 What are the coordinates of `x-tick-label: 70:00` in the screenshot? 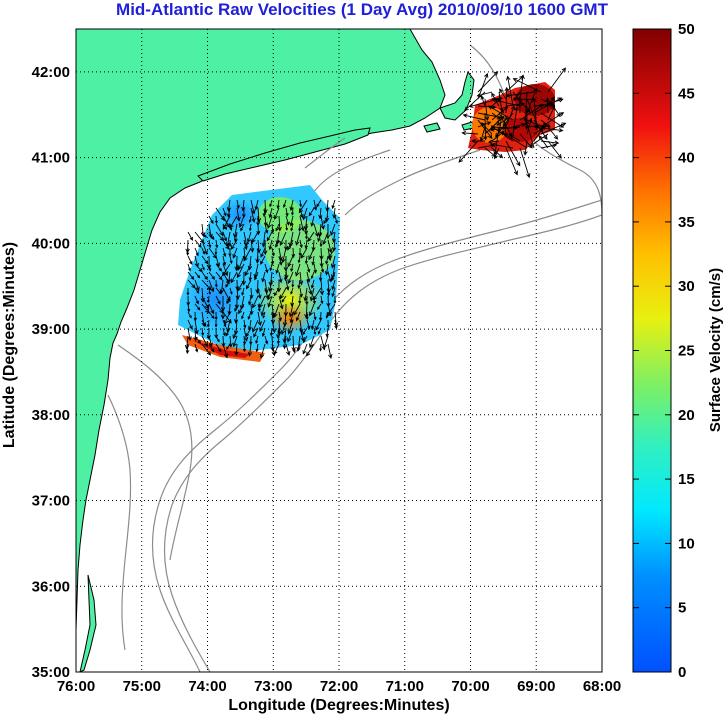 It's located at (470, 686).